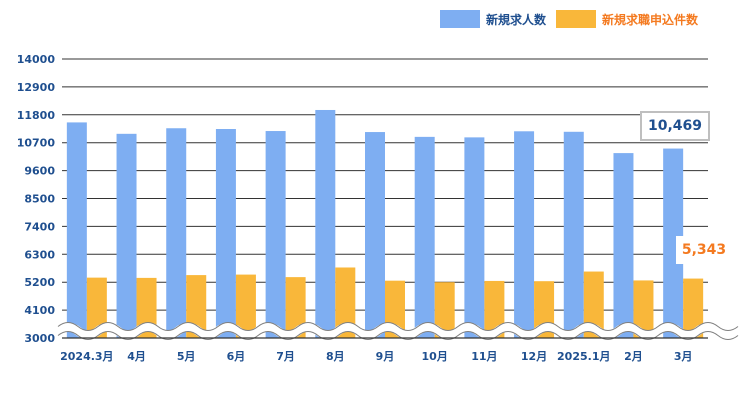  What do you see at coordinates (39, 338) in the screenshot?
I see `y-tick-label: 3000` at bounding box center [39, 338].